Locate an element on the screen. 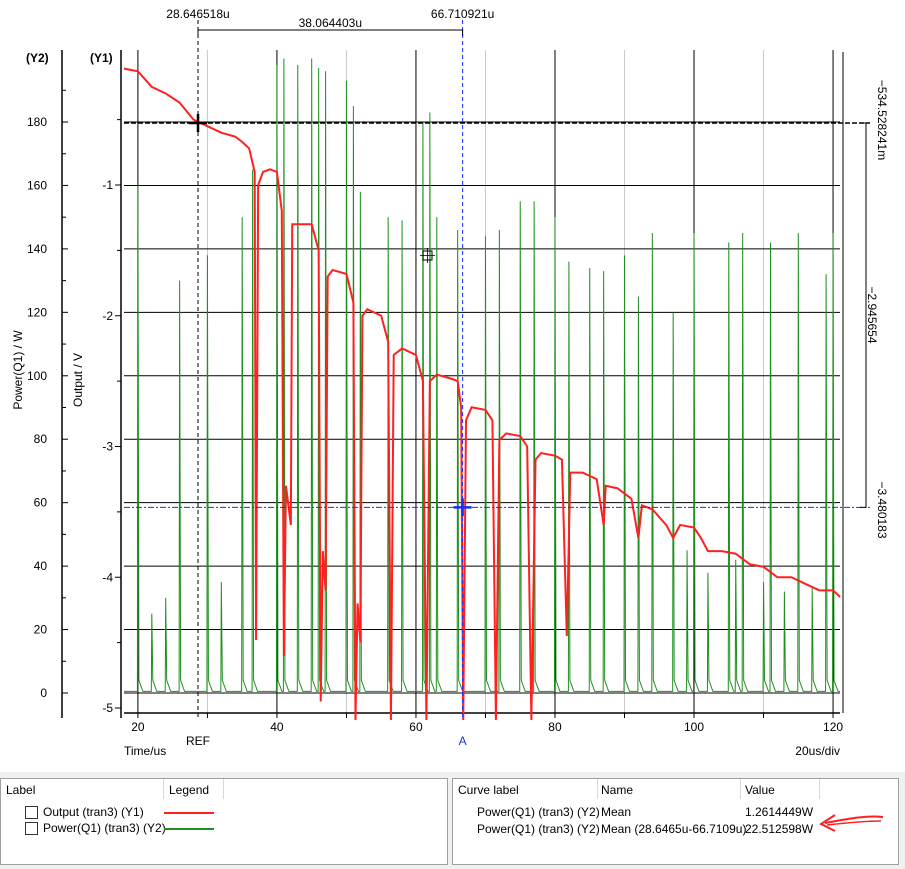 The height and width of the screenshot is (869, 905). output-visibility-checkbox is located at coordinates (31, 812).